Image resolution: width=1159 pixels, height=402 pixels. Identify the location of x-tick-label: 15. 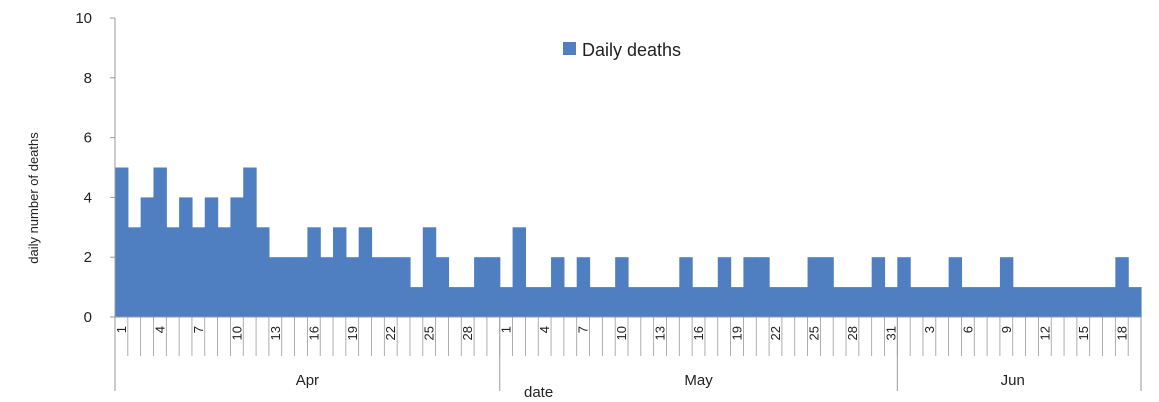
(1083, 333).